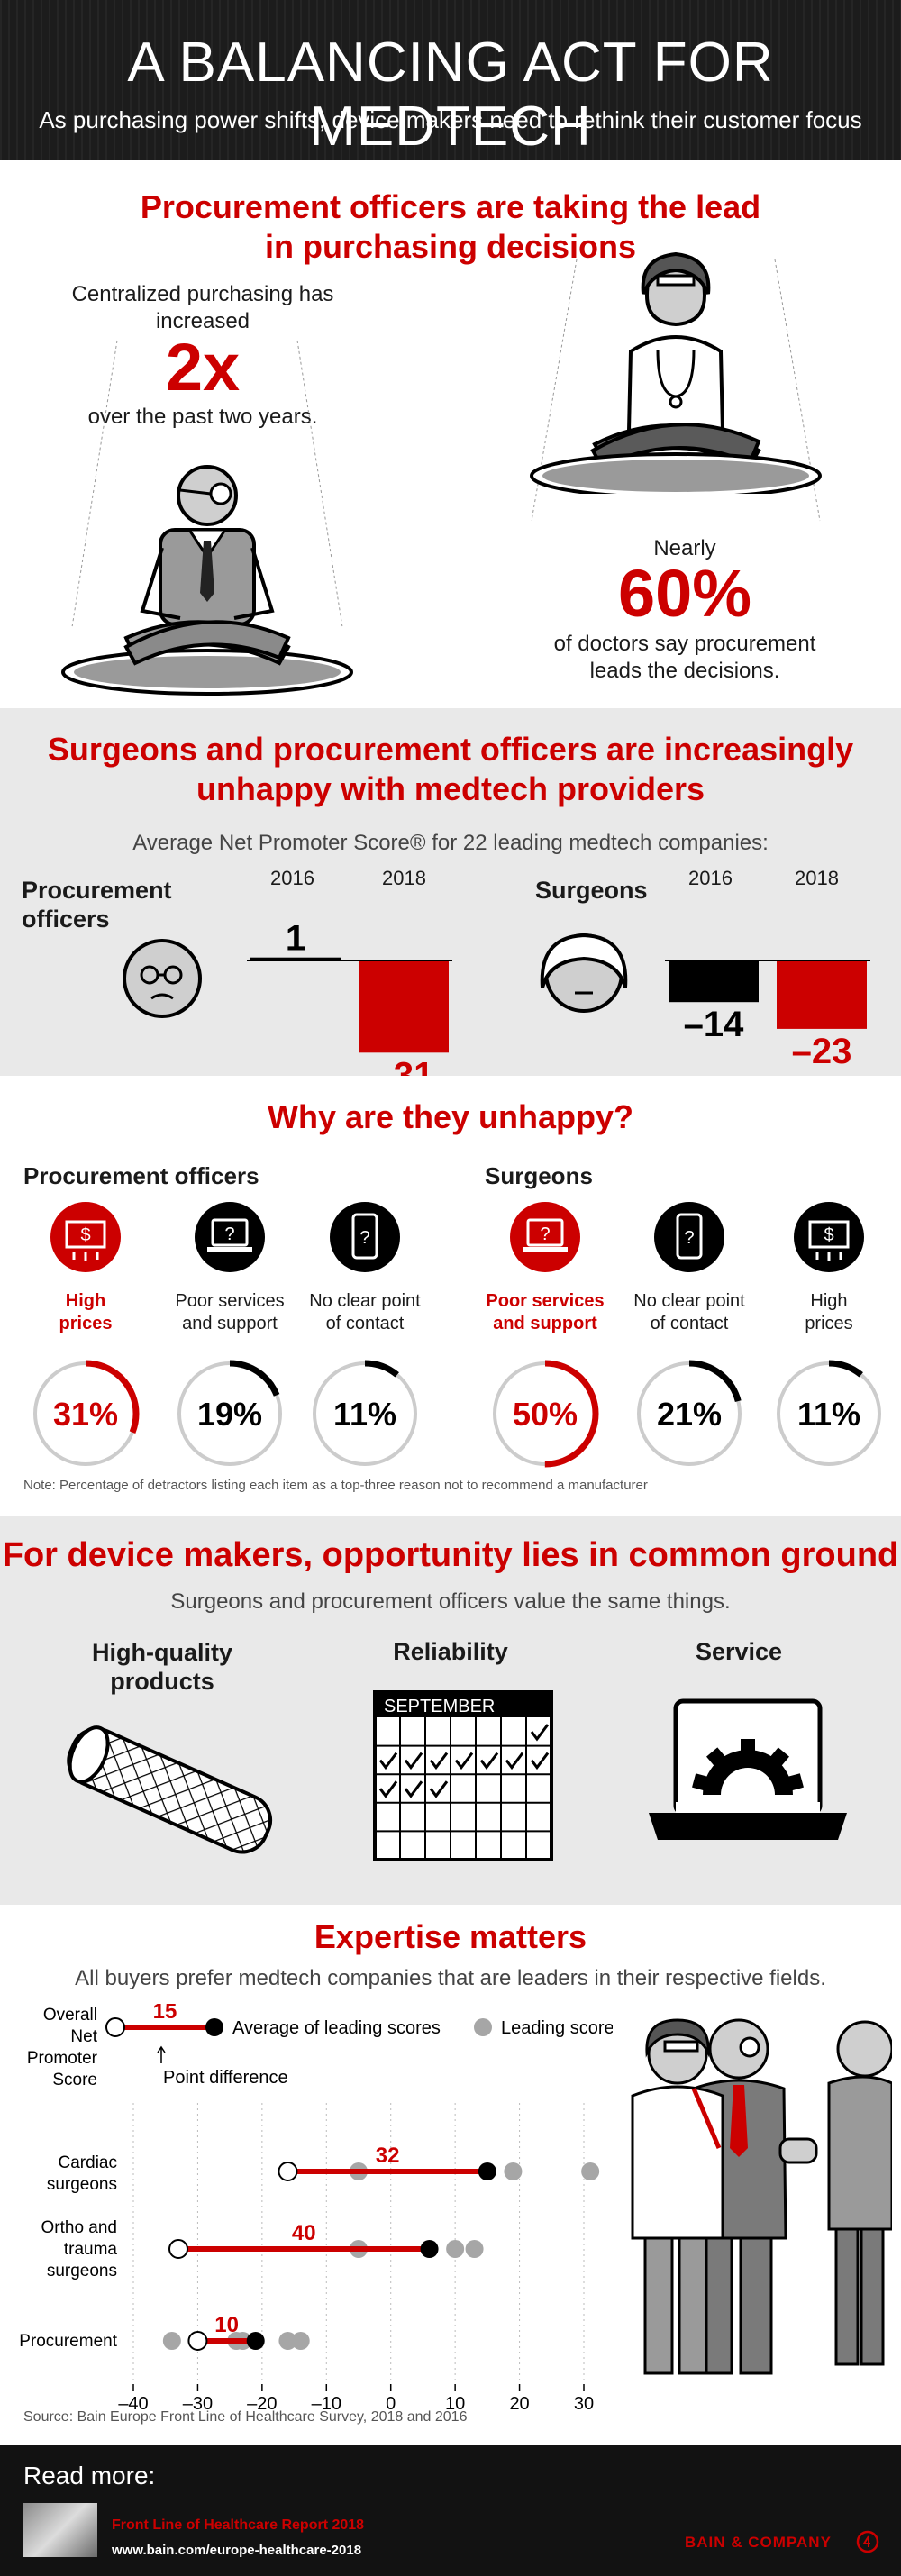 The height and width of the screenshot is (2576, 901). Describe the element at coordinates (295, 939) in the screenshot. I see `nps-value-0-a: 1` at that location.